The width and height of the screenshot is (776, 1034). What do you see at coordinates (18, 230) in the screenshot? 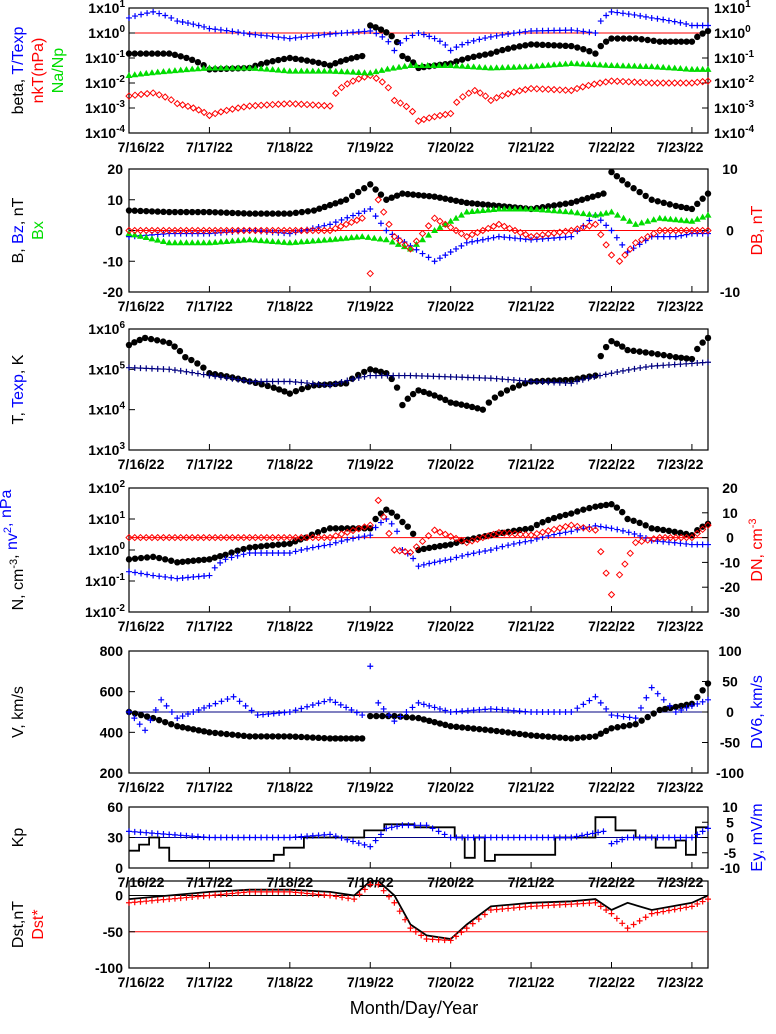
I see `y-axis-title: B, Bz, nT` at bounding box center [18, 230].